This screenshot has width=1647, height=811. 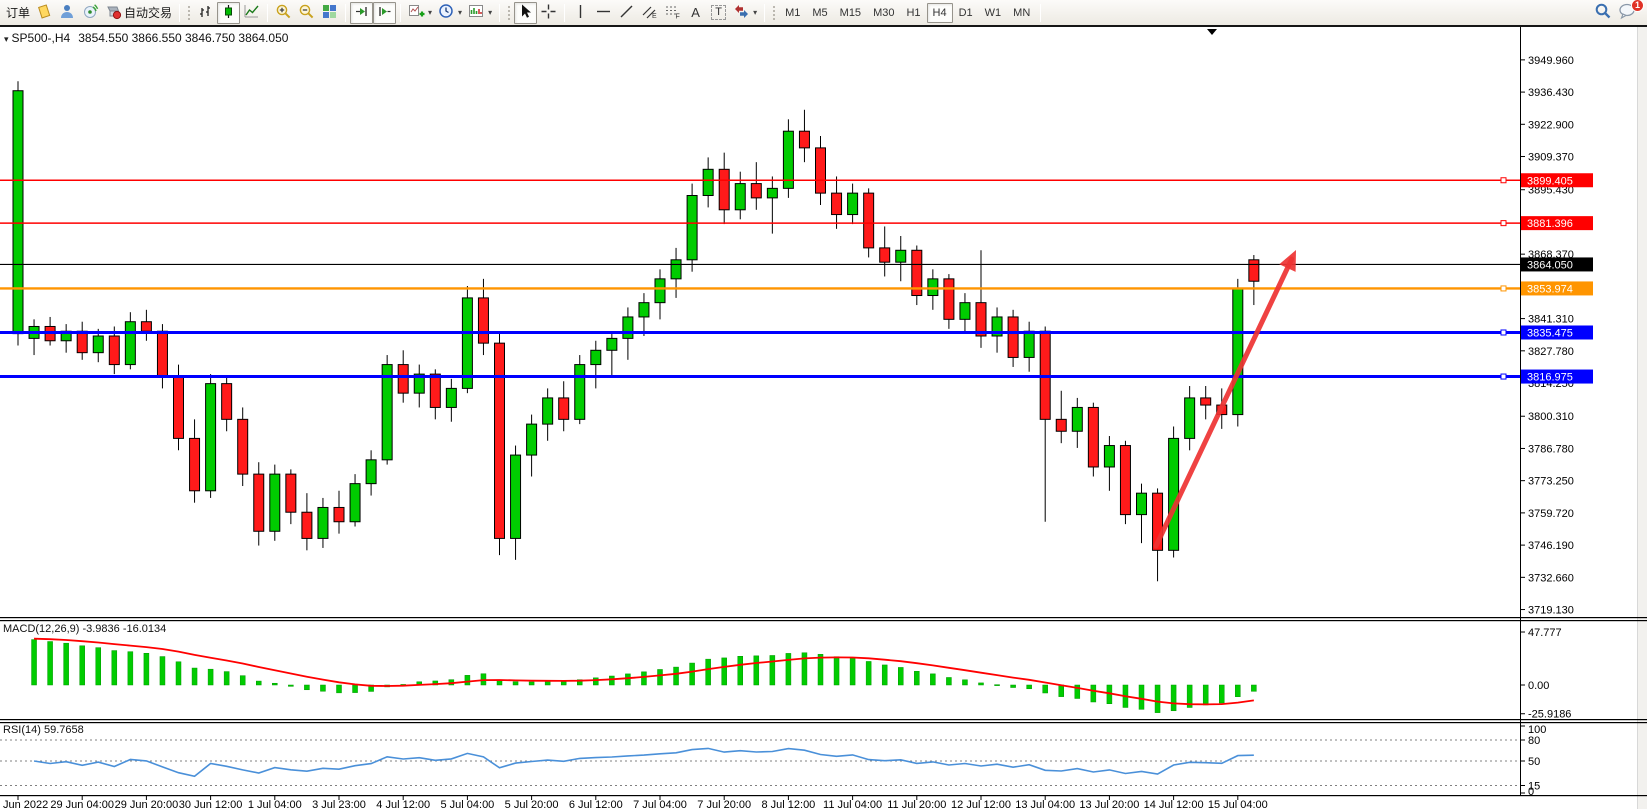 What do you see at coordinates (1109, 804) in the screenshot?
I see `time-tick-label: 13 Jul 20:00` at bounding box center [1109, 804].